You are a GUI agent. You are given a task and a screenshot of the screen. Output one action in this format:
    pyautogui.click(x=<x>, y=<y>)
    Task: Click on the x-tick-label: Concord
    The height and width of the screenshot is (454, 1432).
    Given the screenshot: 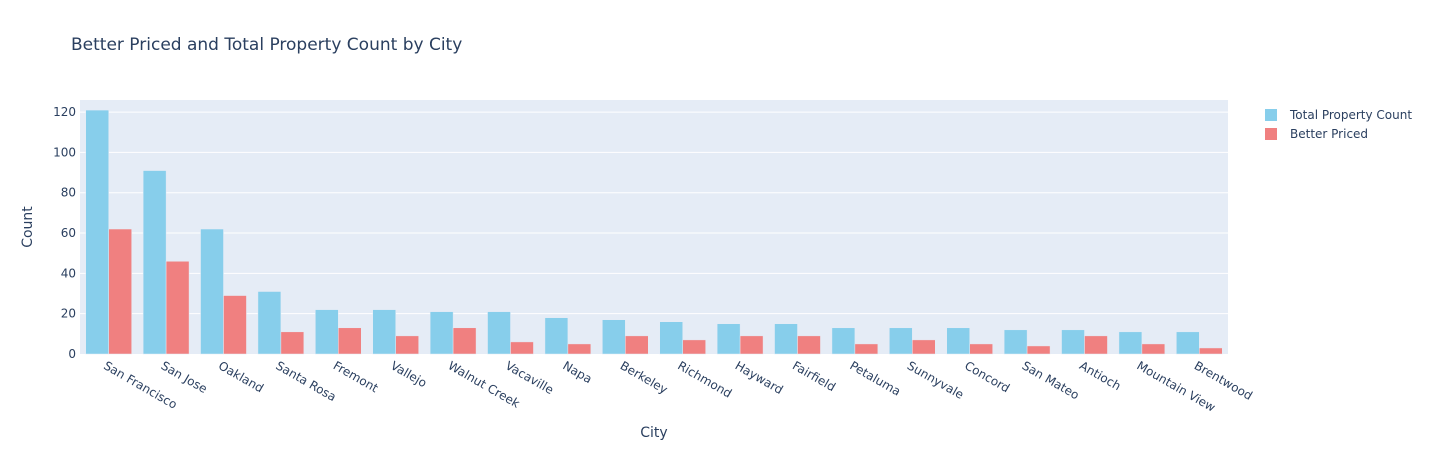 What is the action you would take?
    pyautogui.click(x=987, y=376)
    